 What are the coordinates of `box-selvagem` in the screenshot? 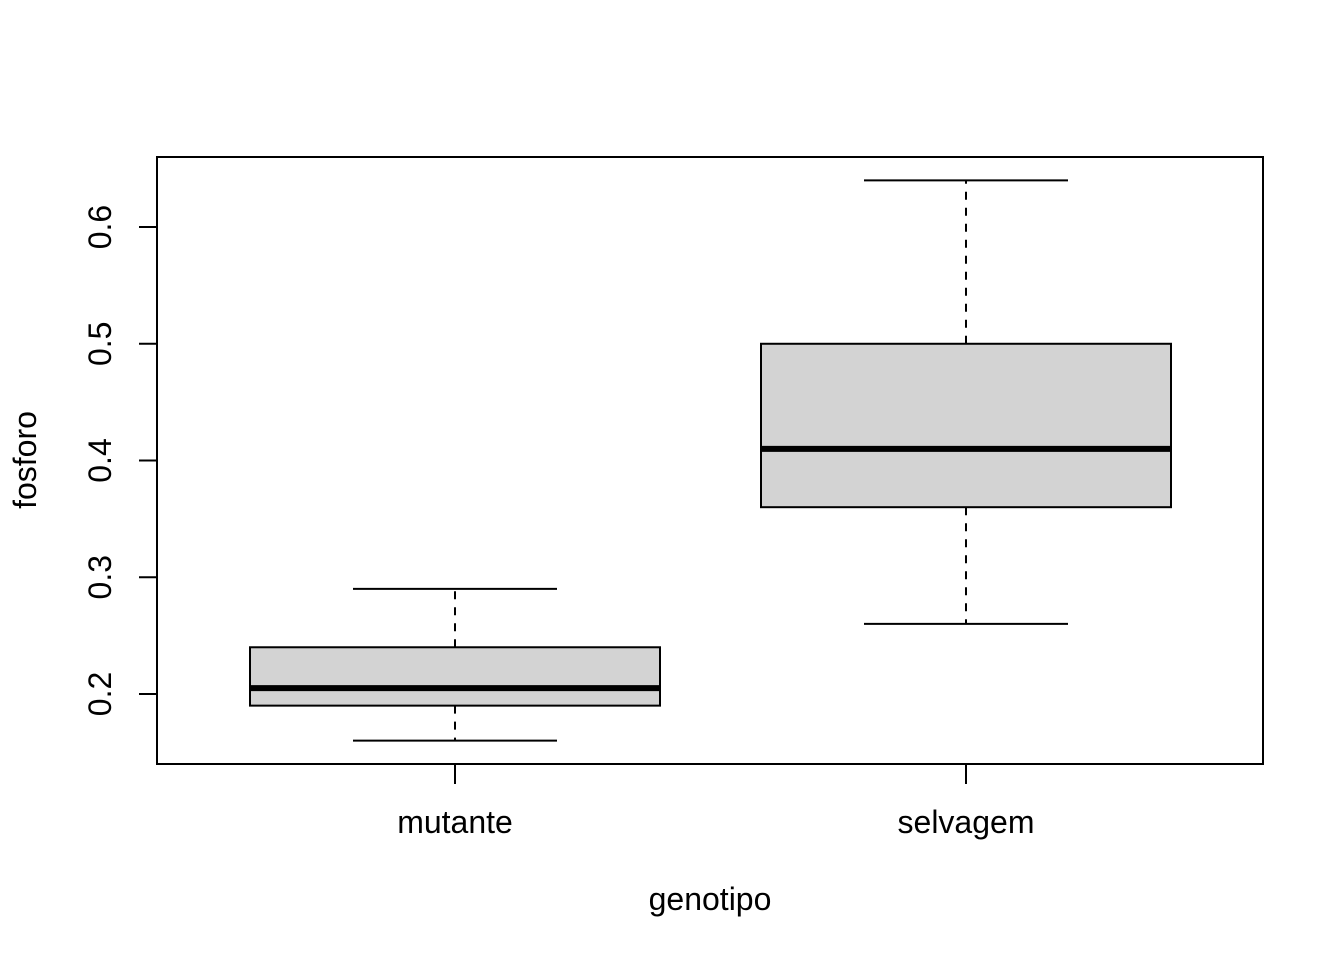 It's located at (966, 402).